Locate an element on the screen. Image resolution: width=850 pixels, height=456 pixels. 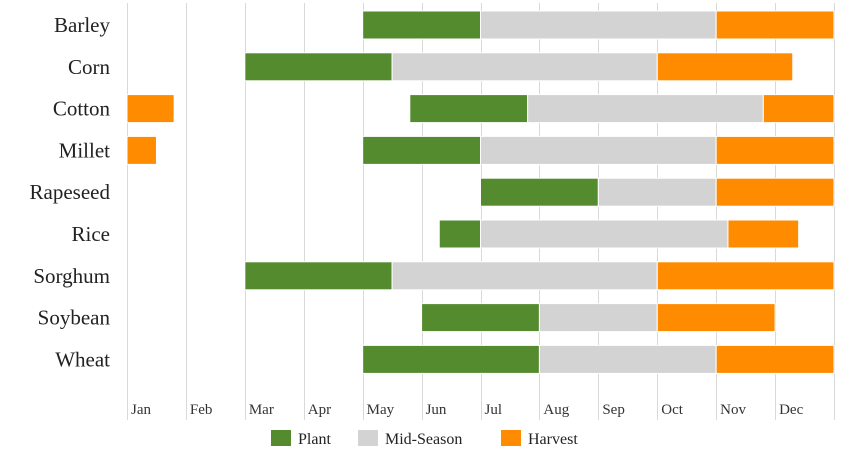
bar-cotton-mid-season is located at coordinates (645, 109).